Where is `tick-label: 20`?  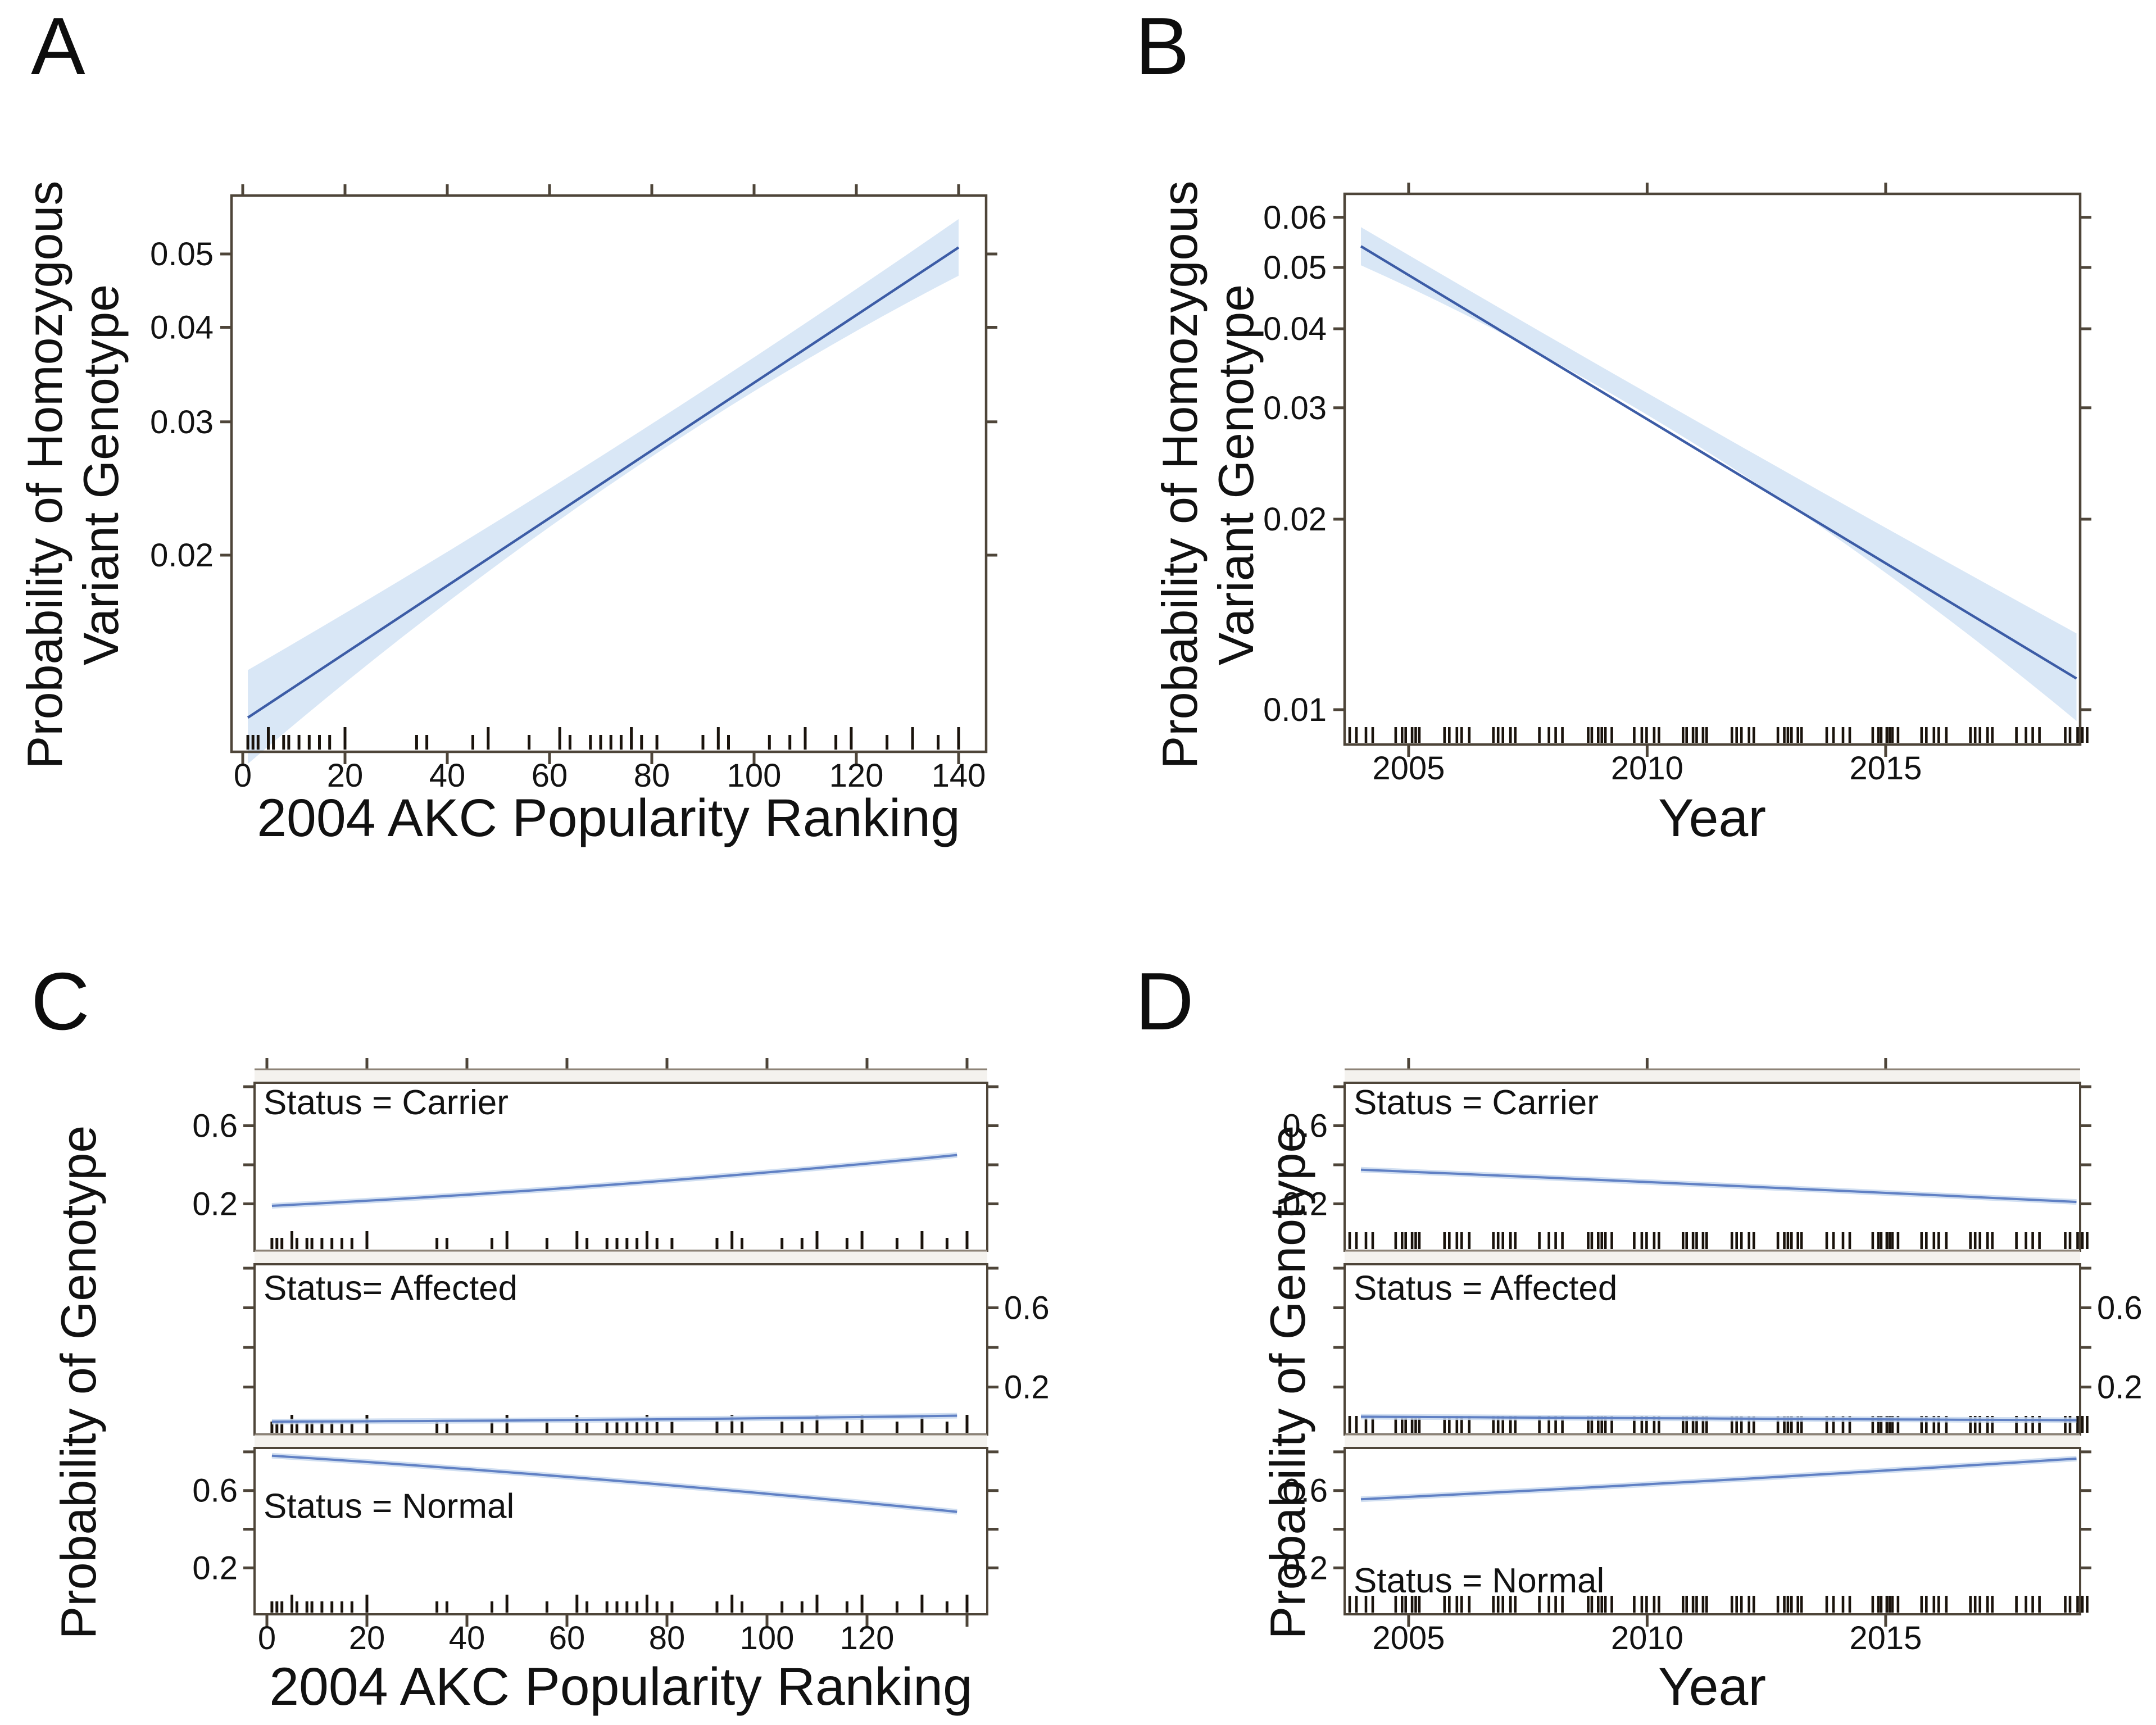 tick-label: 20 is located at coordinates (367, 1638).